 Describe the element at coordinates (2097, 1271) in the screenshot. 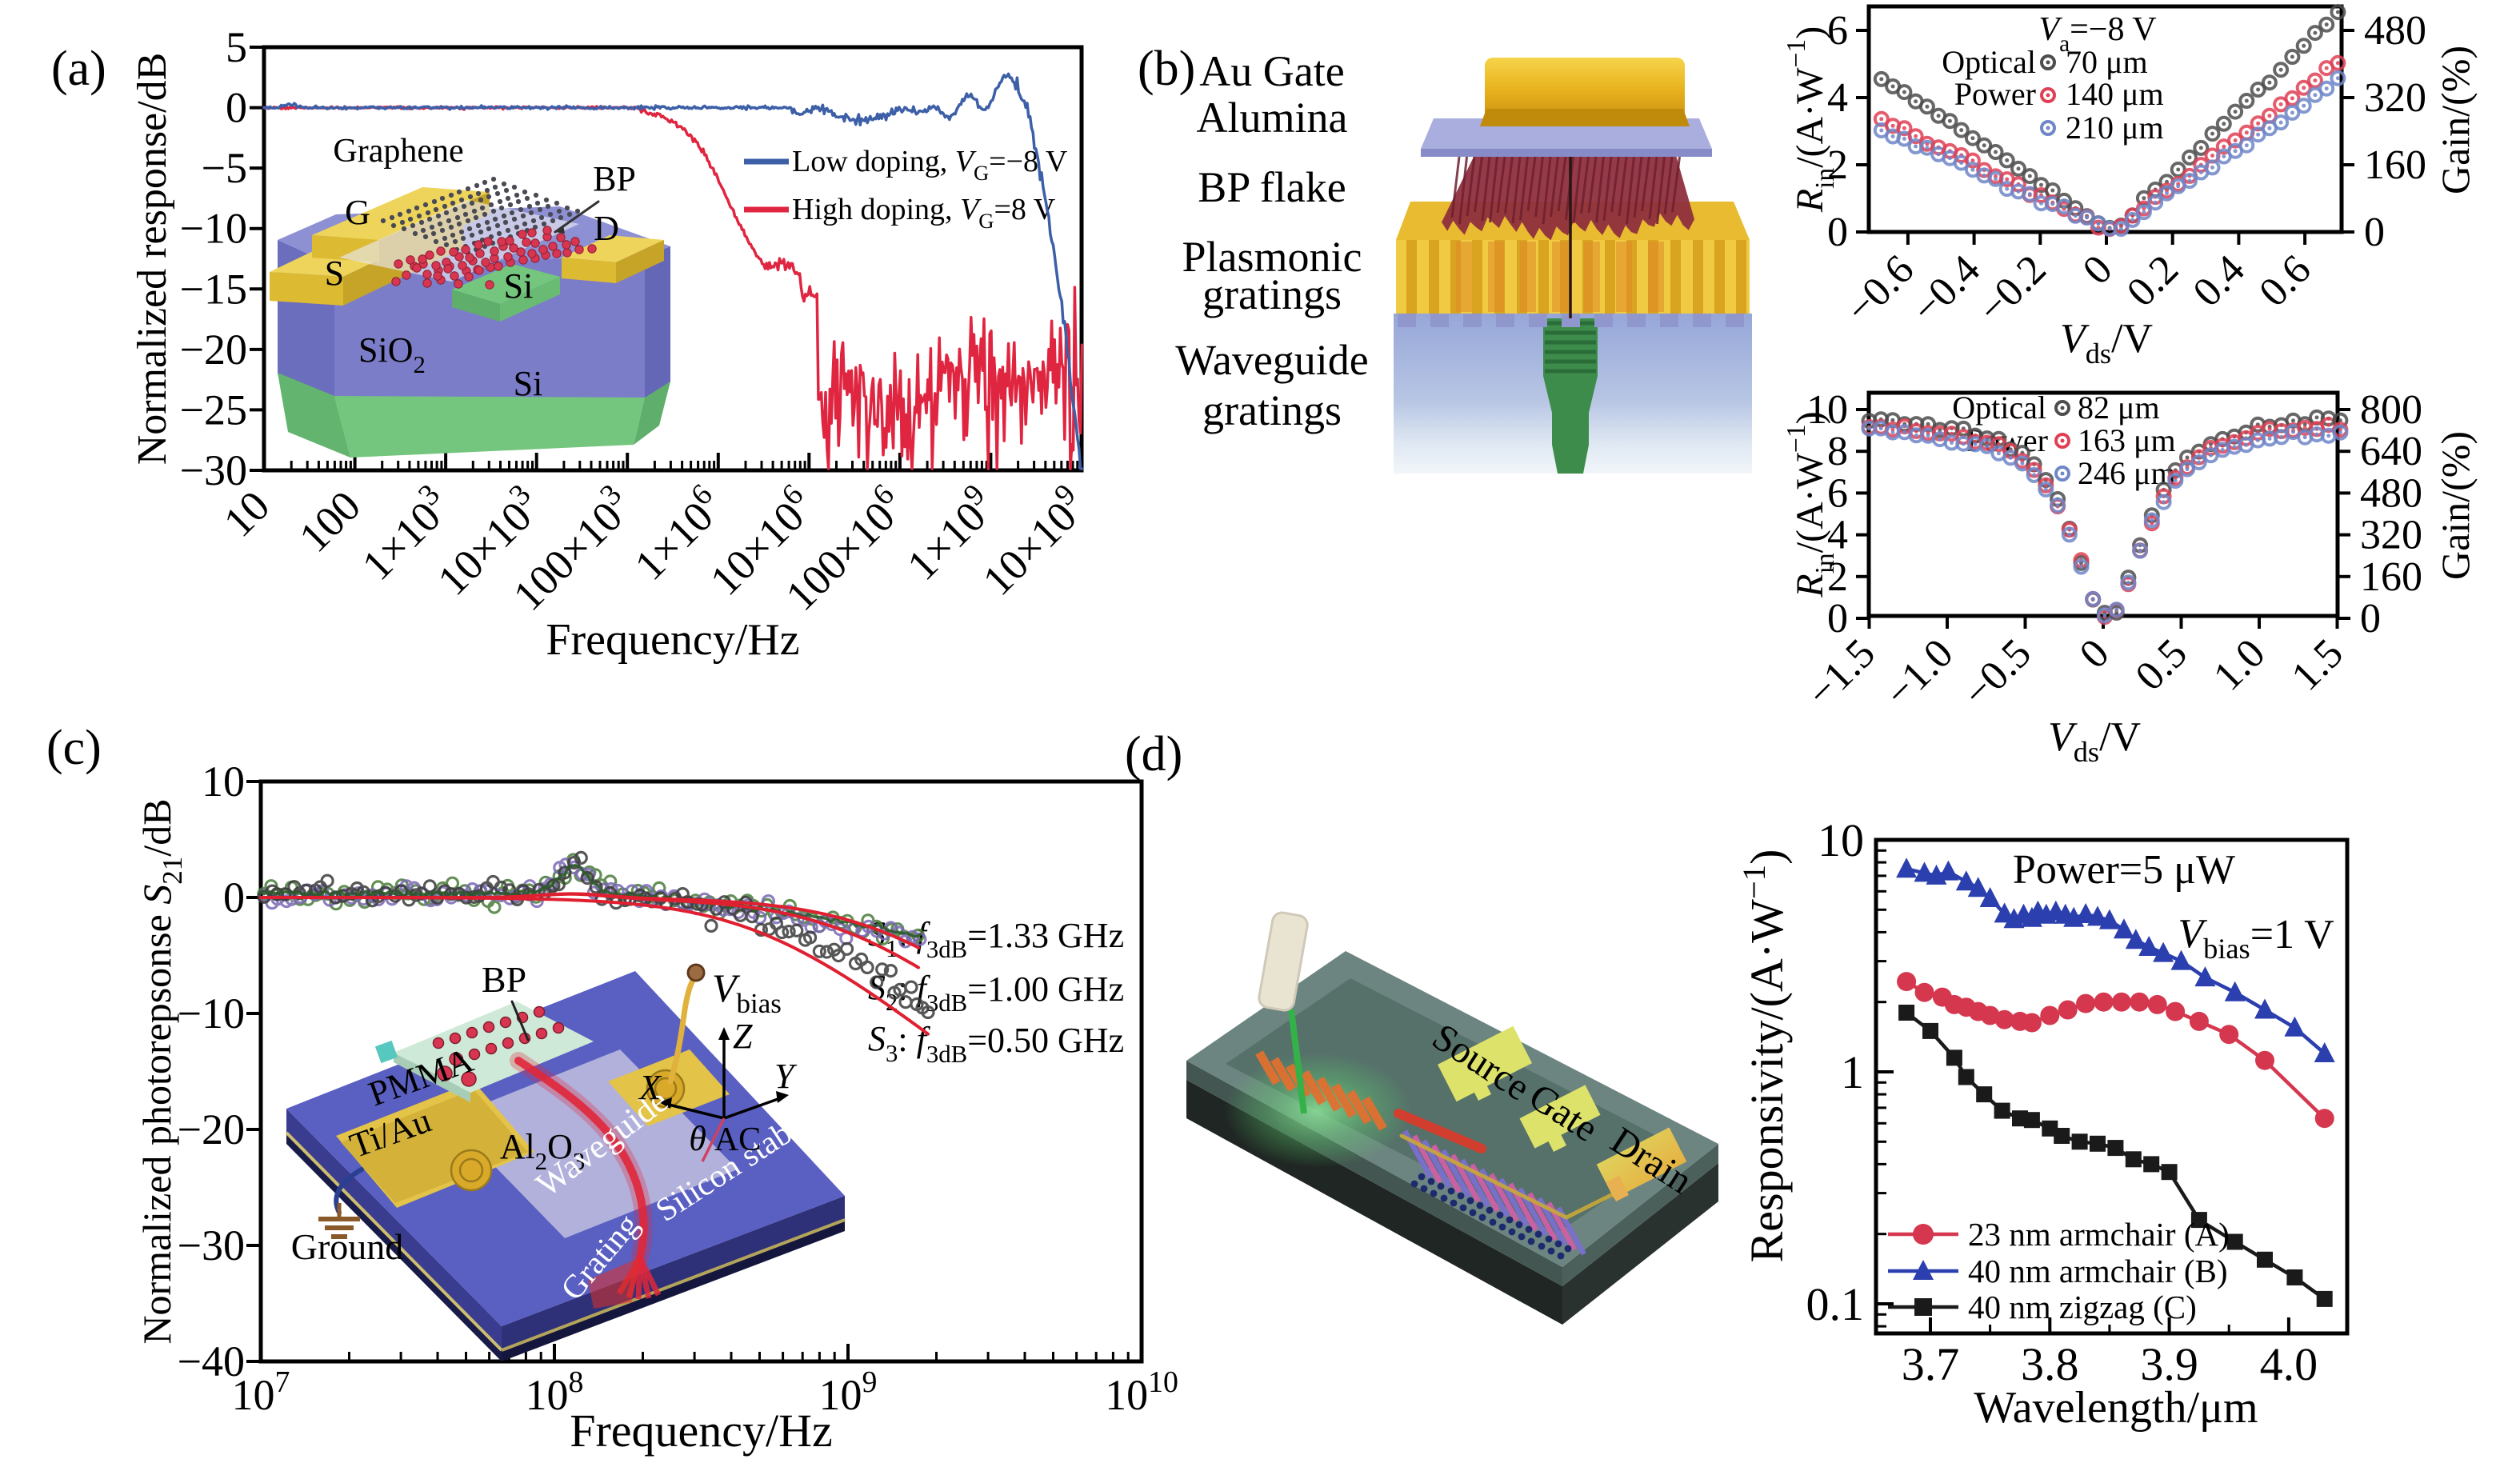

I see `svg-text: 40 nm armchair (B)` at that location.